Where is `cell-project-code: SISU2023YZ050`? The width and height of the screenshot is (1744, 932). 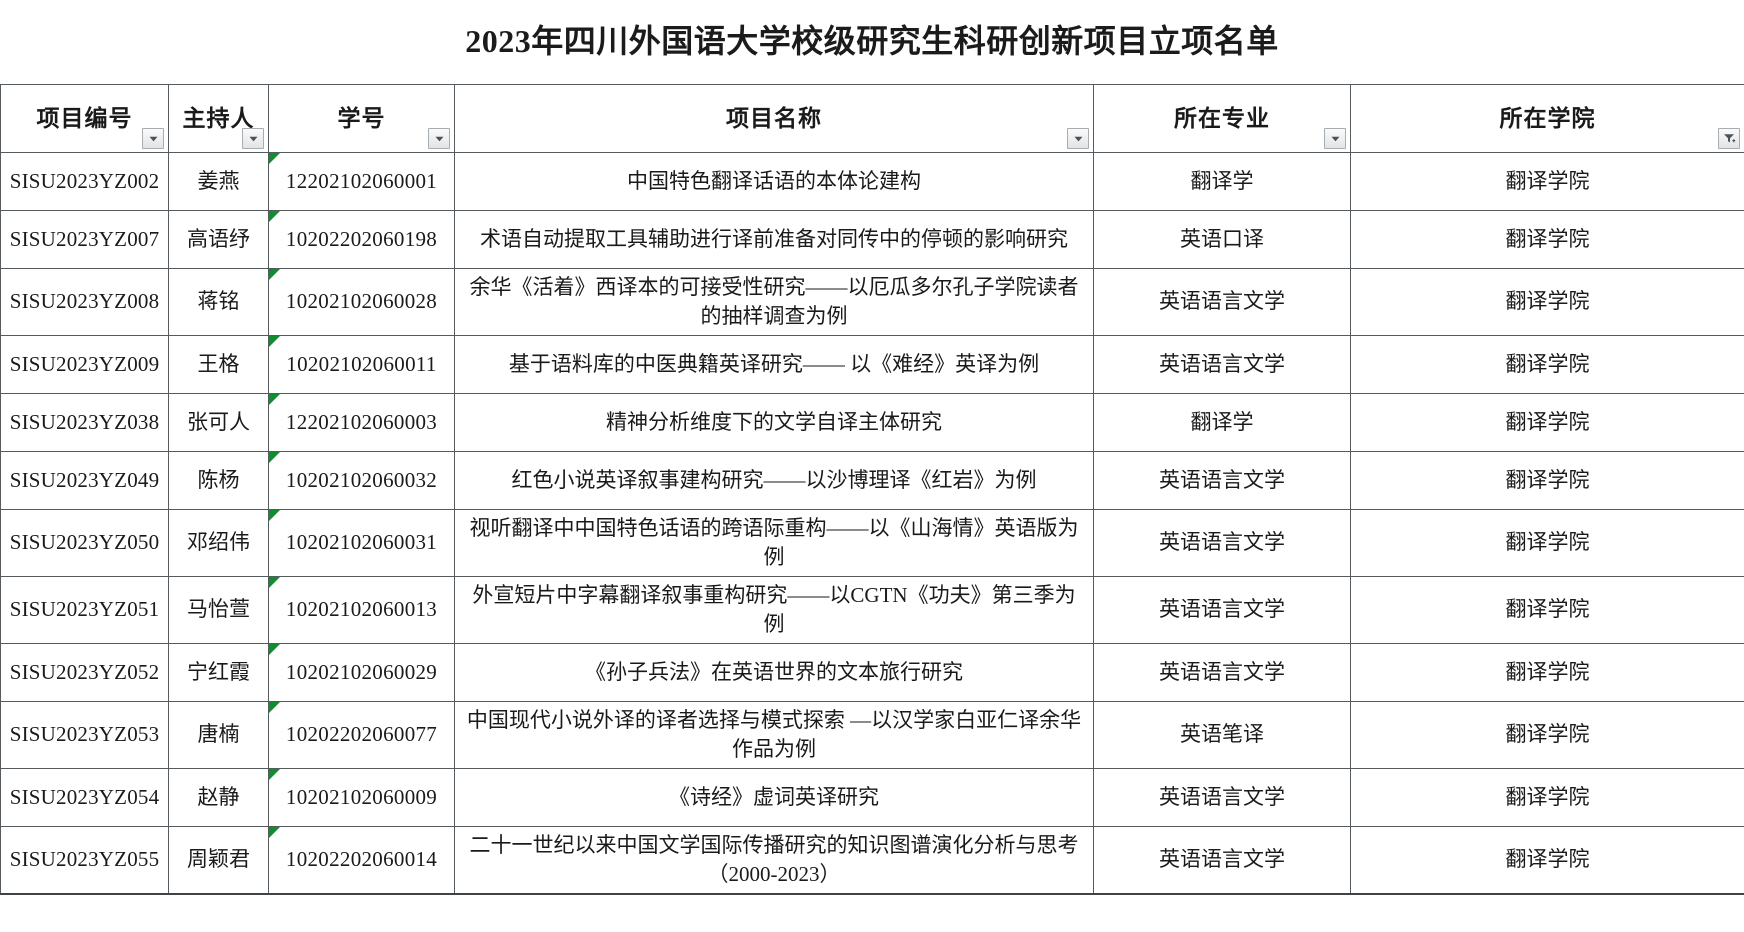
cell-project-code: SISU2023YZ050 is located at coordinates (84, 542).